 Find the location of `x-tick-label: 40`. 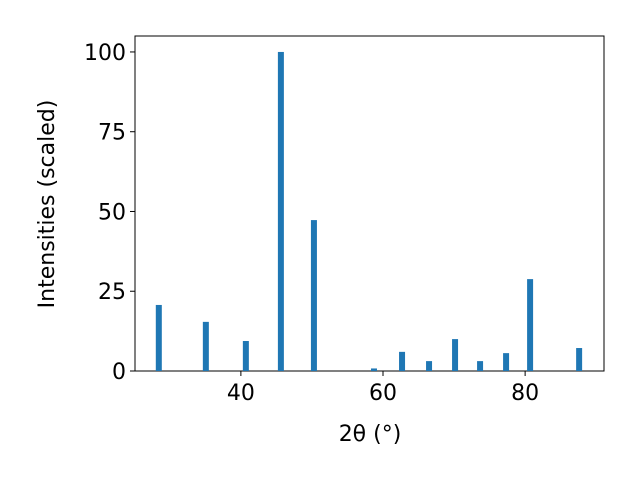

x-tick-label: 40 is located at coordinates (241, 393).